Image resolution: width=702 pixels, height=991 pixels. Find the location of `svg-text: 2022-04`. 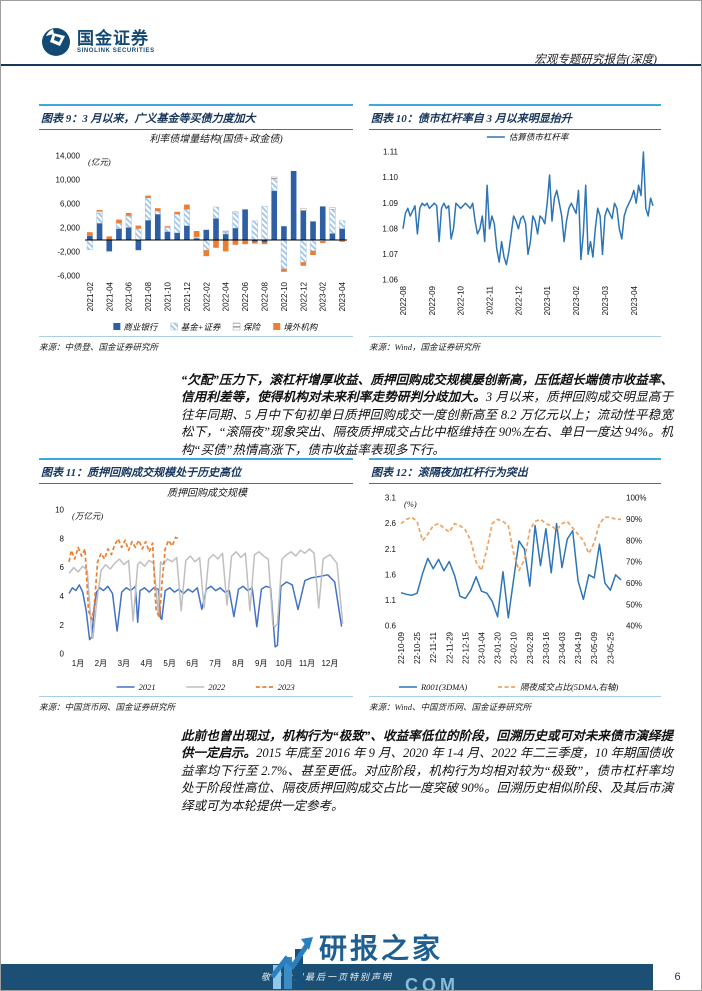

svg-text: 2022-04 is located at coordinates (226, 296).